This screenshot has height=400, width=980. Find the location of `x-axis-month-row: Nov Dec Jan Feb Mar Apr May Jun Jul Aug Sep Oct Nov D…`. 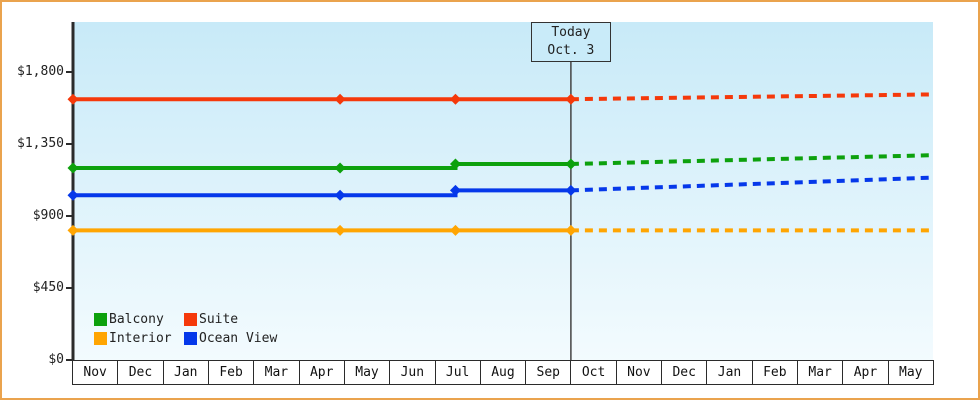

x-axis-month-row: Nov Dec Jan Feb Mar Apr May Jun Jul Aug Sep Oct Nov D… is located at coordinates (503, 373).